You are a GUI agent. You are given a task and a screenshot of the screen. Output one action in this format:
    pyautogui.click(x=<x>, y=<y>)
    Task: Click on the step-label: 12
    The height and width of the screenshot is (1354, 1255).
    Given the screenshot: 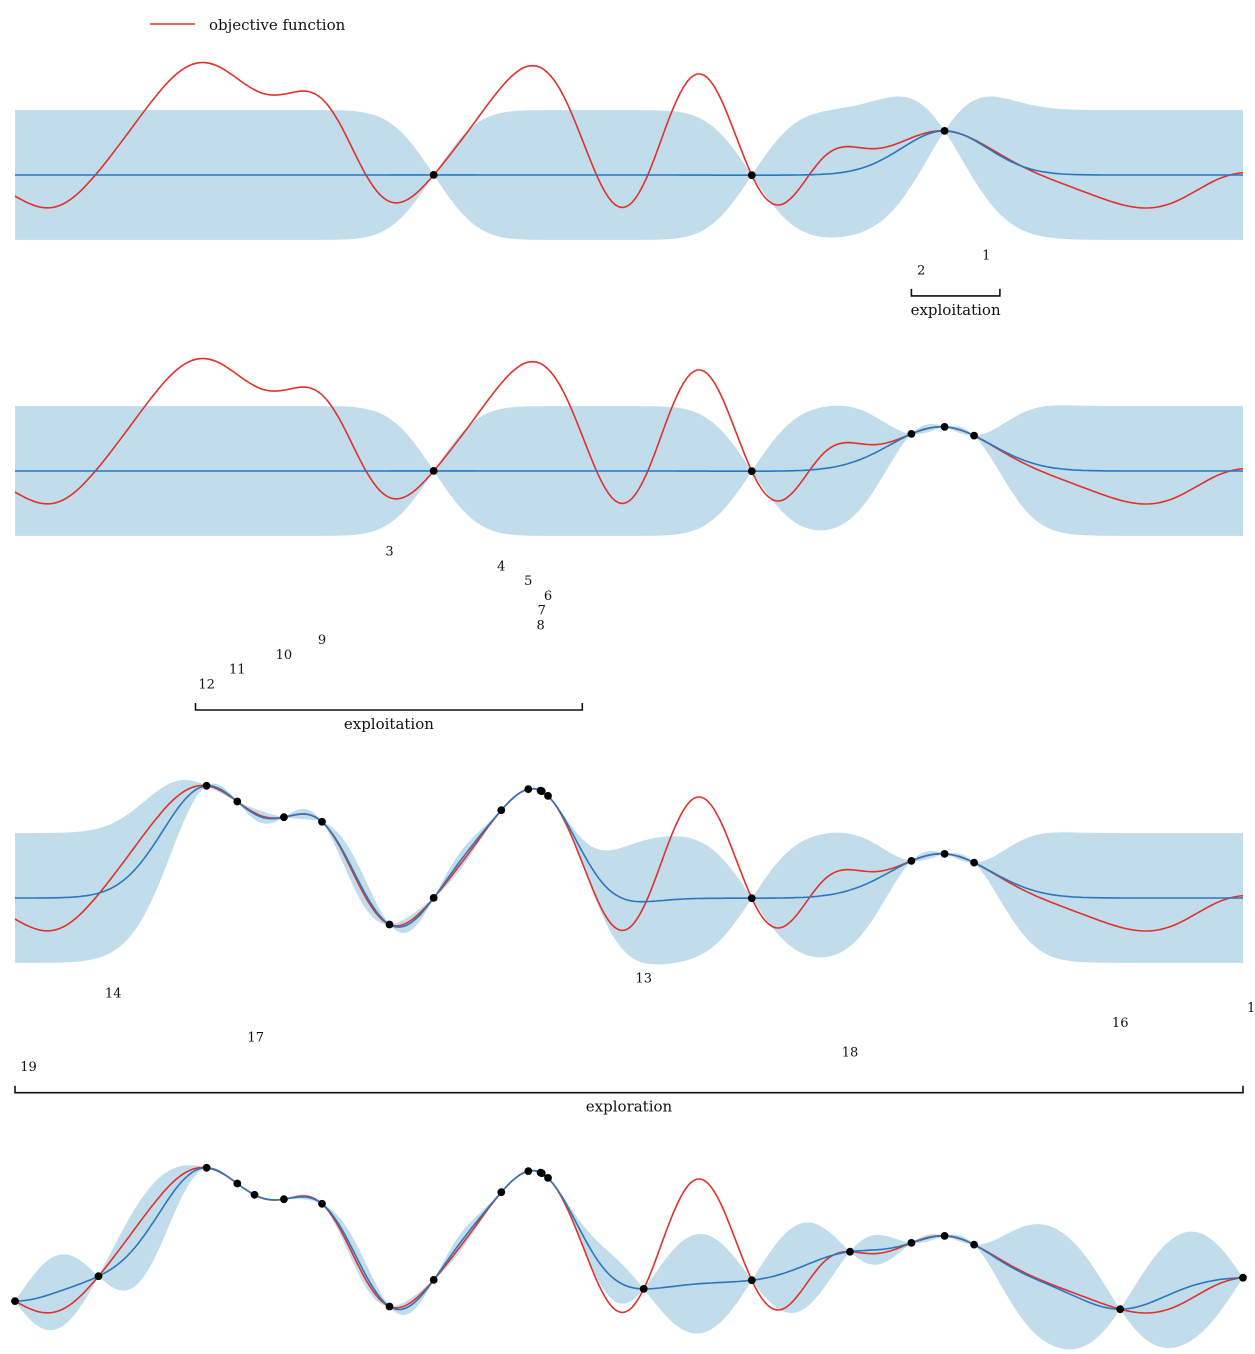 What is the action you would take?
    pyautogui.click(x=206, y=684)
    